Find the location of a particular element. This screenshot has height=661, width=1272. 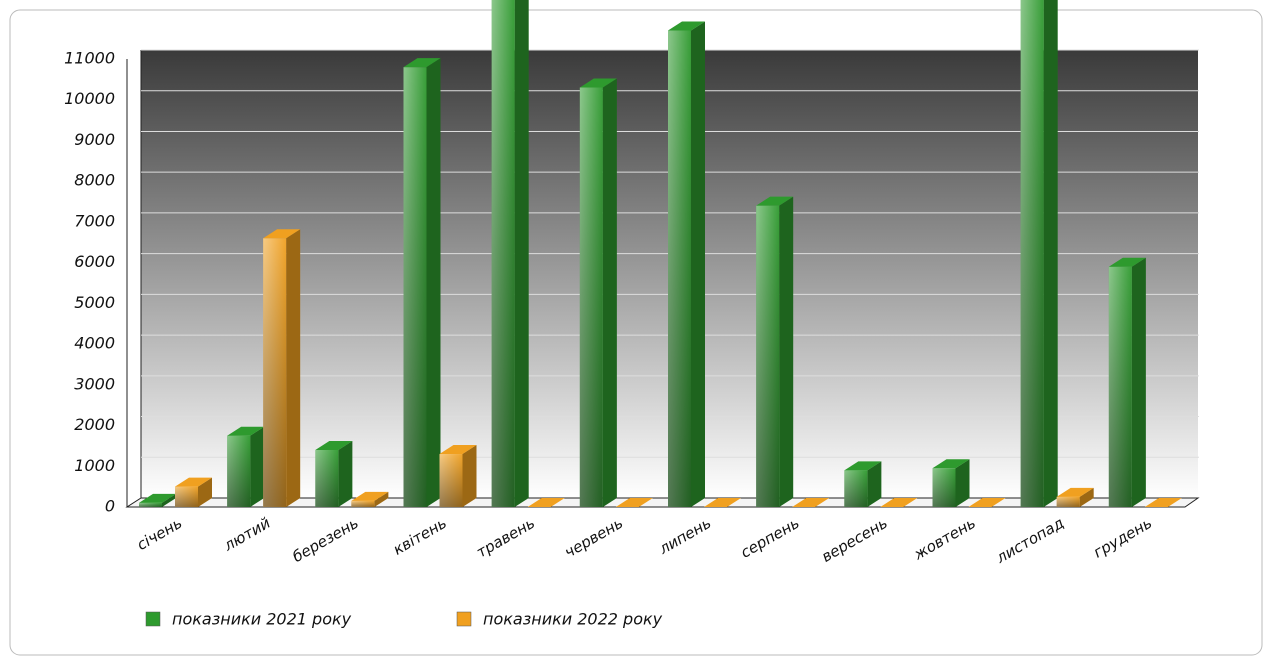

y-tick-label: 2000 is located at coordinates (94, 424).